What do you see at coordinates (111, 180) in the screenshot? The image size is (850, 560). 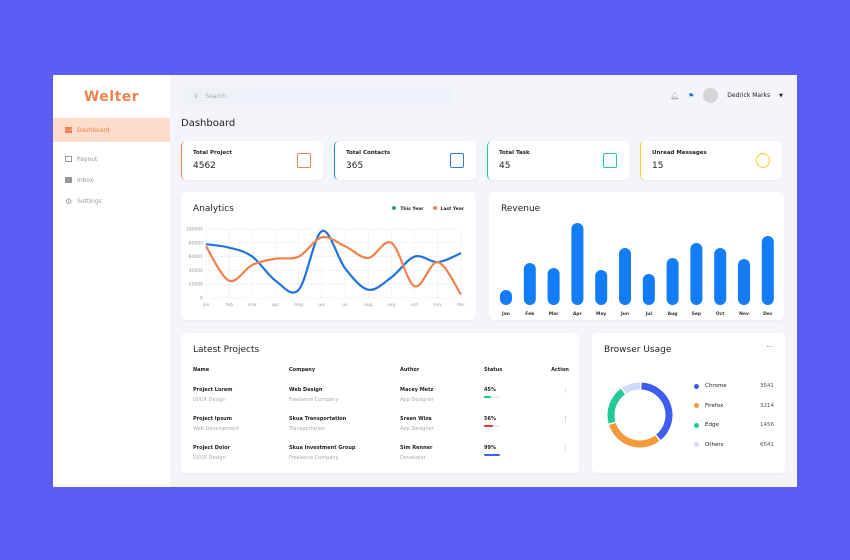 I see `sidebar-item-inbox: Inbox` at bounding box center [111, 180].